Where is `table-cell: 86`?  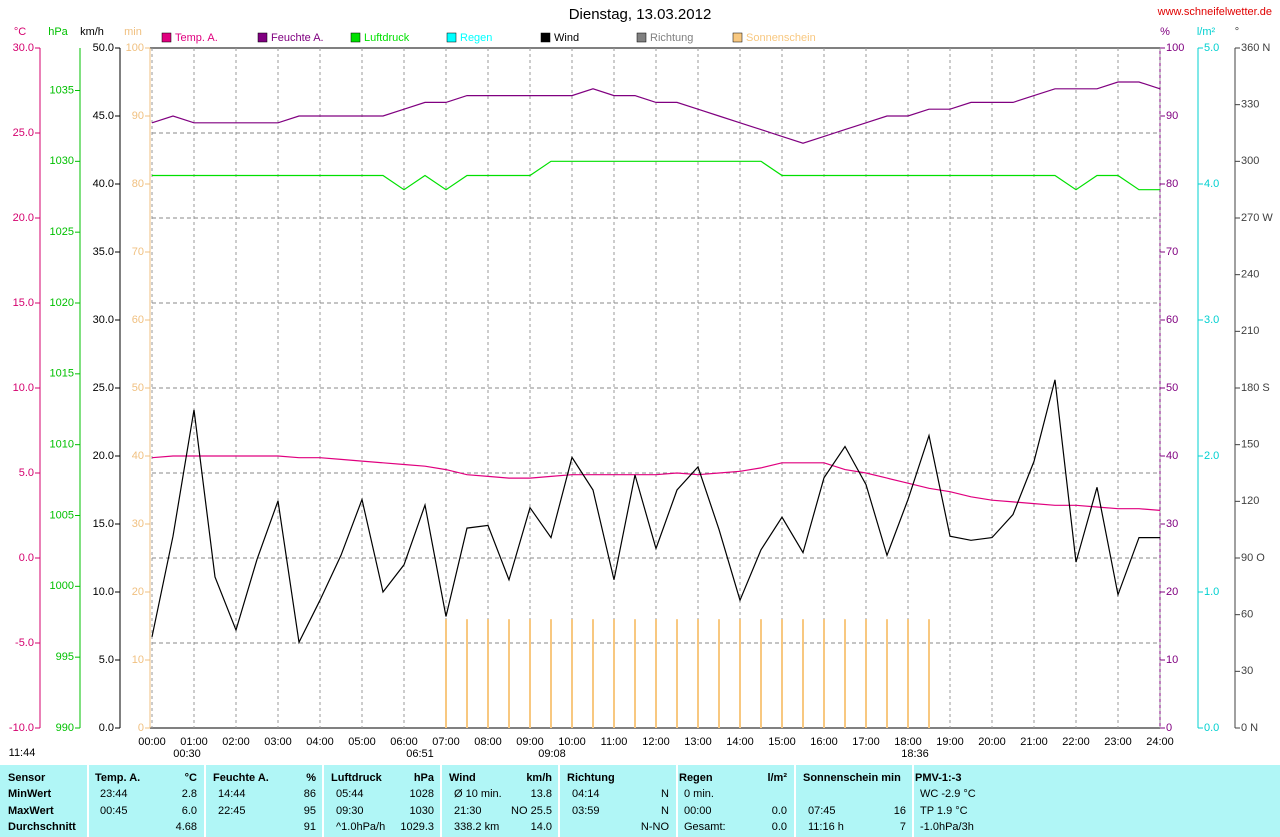
table-cell: 86 is located at coordinates (310, 794).